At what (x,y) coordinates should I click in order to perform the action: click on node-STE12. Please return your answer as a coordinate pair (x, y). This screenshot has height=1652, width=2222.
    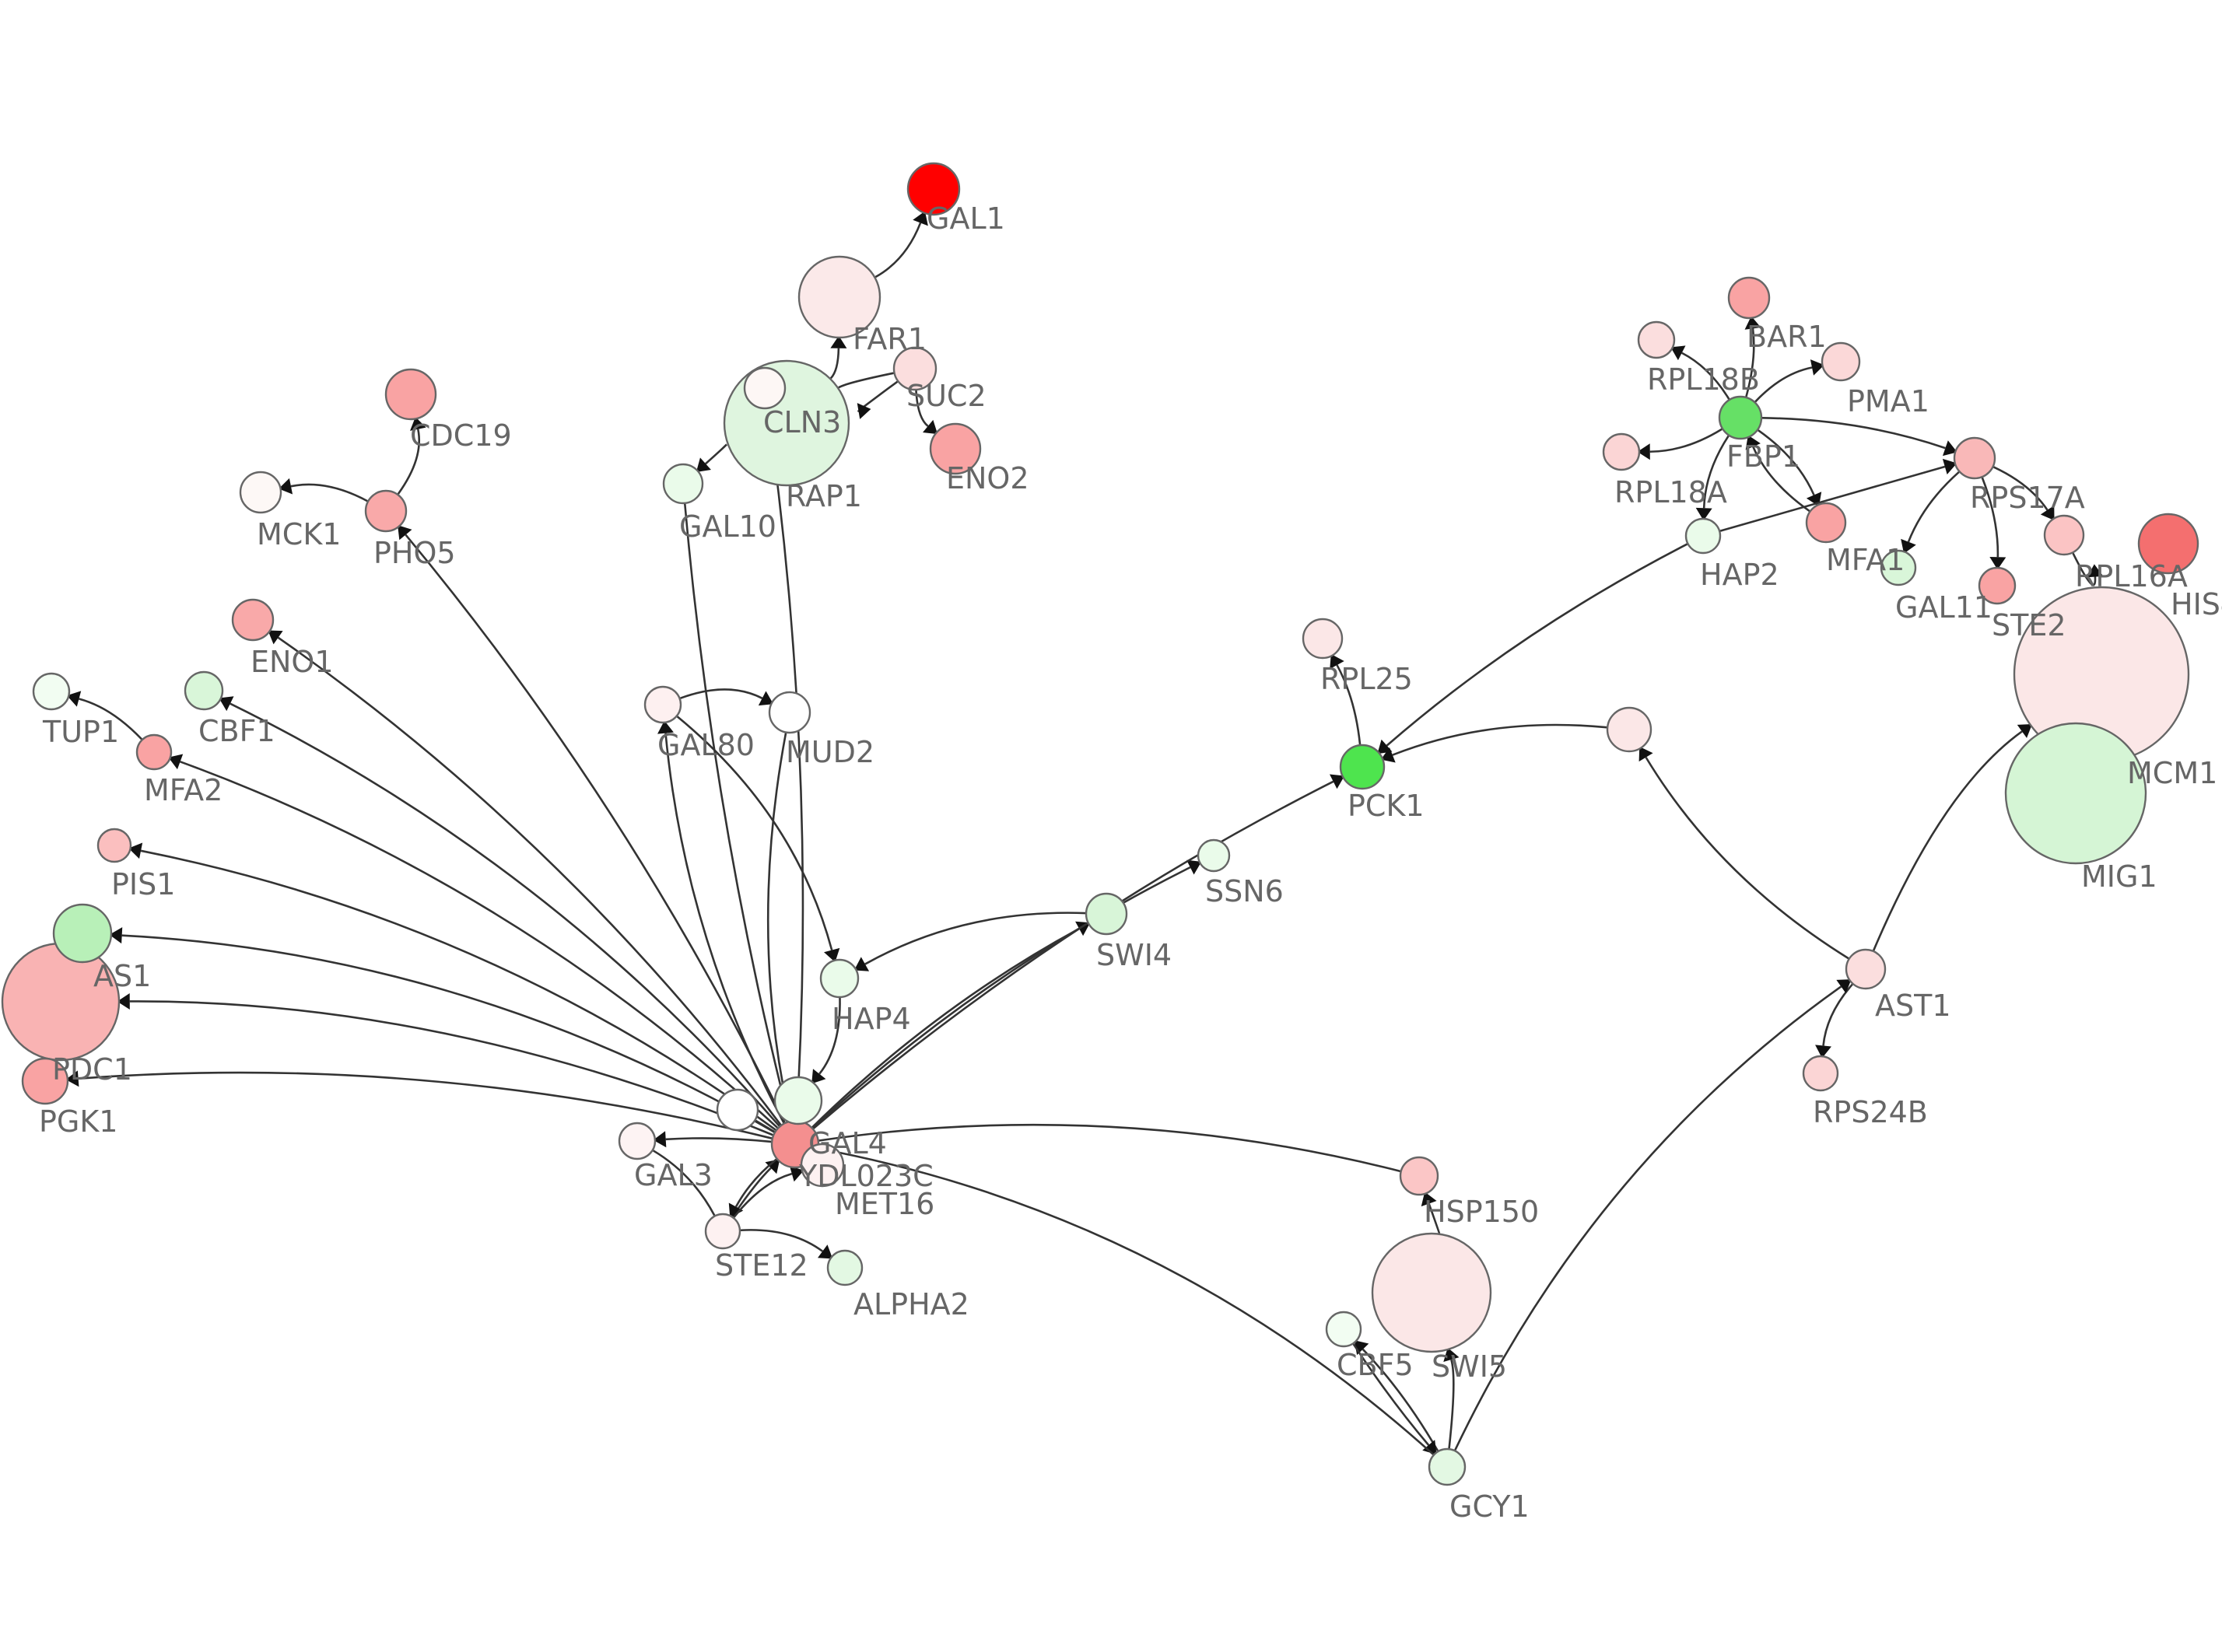
    Looking at the image, I should click on (722, 1231).